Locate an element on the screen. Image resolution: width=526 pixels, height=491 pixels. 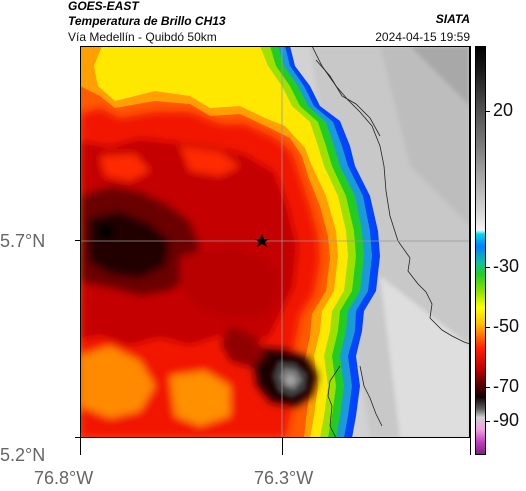
x-tick-label-1: 76.8°W is located at coordinates (64, 478).